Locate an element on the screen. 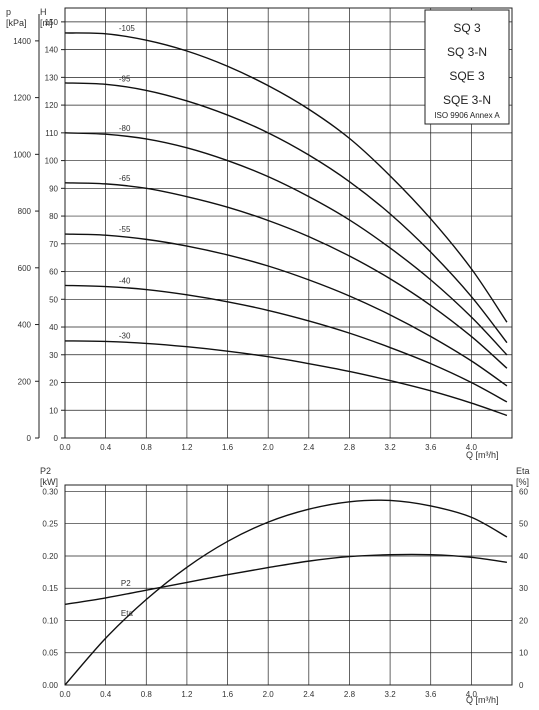  axis-title-line: [m] is located at coordinates (46, 23).